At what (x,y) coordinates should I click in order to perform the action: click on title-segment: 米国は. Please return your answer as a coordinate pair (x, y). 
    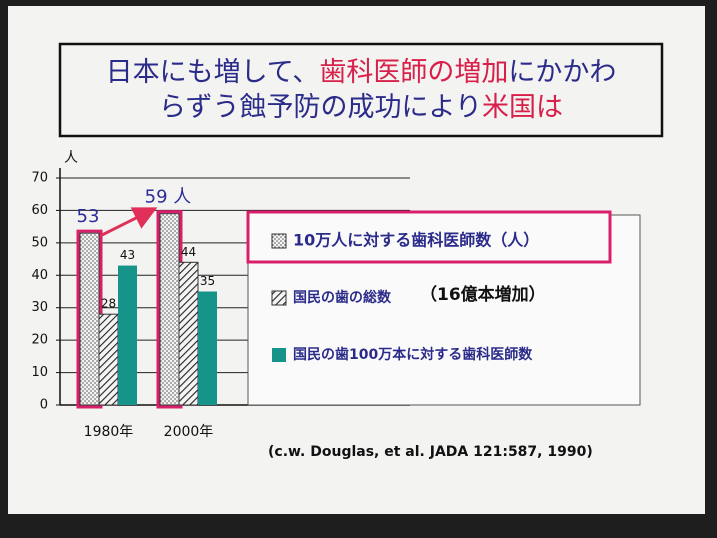
    Looking at the image, I should click on (522, 107).